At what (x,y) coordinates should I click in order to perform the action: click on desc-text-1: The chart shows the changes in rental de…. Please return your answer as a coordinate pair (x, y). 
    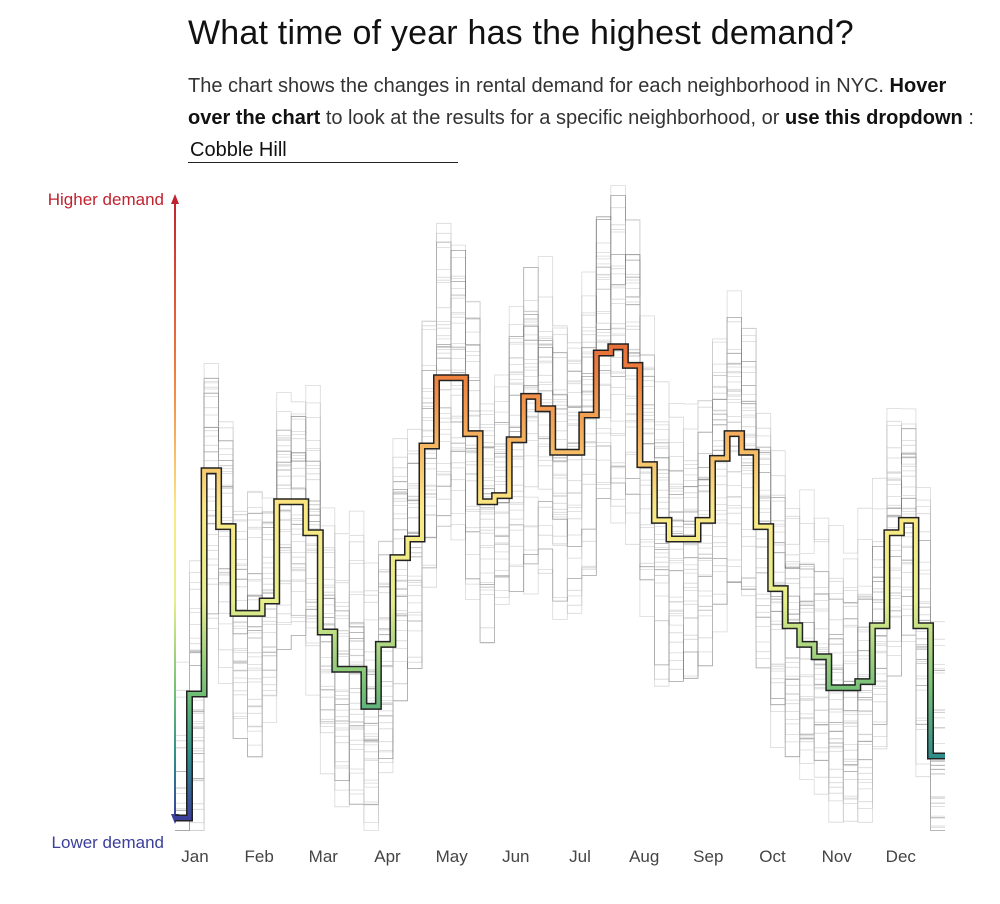
    Looking at the image, I should click on (539, 86).